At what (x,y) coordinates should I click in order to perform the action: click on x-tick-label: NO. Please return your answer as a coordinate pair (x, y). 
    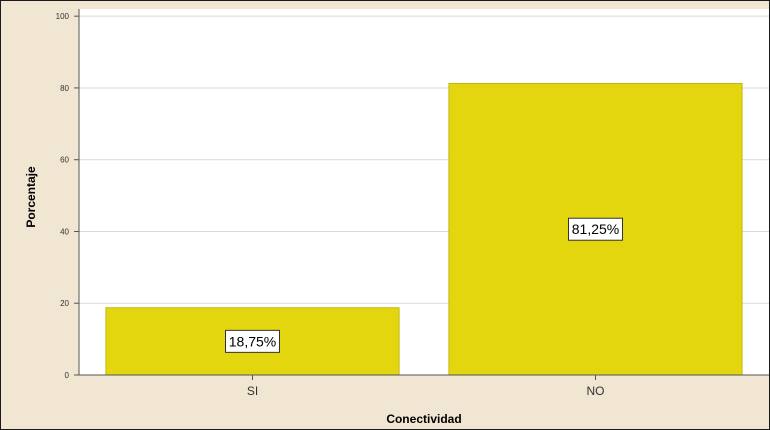
    Looking at the image, I should click on (596, 391).